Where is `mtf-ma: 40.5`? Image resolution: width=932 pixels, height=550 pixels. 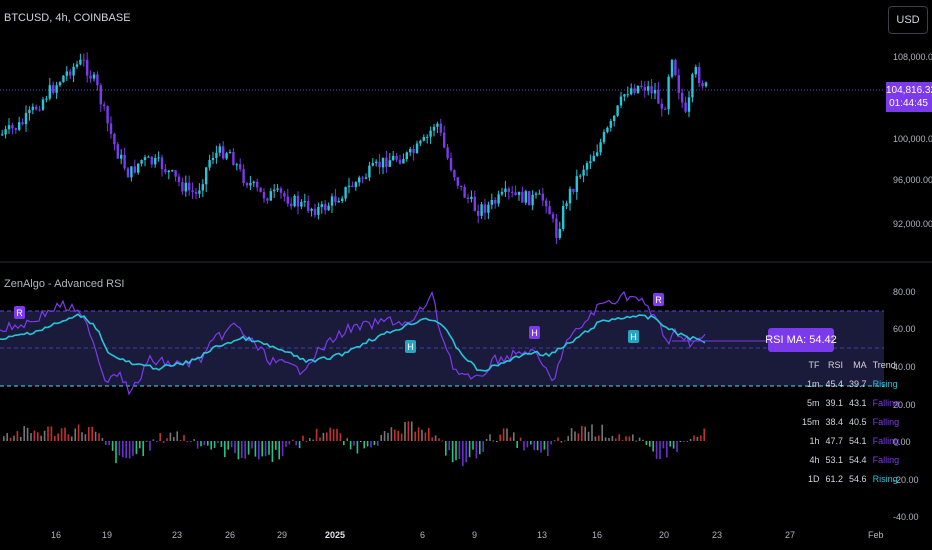
mtf-ma: 40.5 is located at coordinates (858, 421).